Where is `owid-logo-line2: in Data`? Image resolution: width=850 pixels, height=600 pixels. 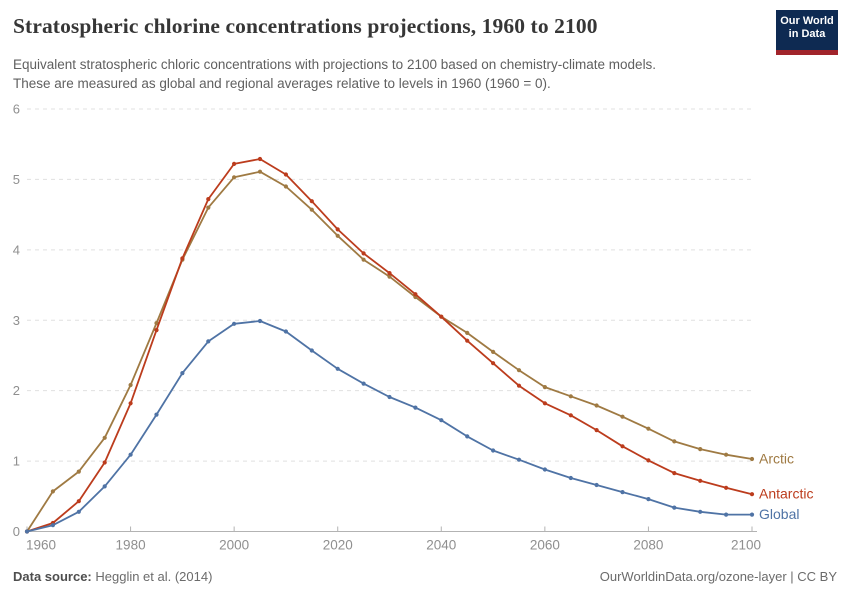 owid-logo-line2: in Data is located at coordinates (807, 34).